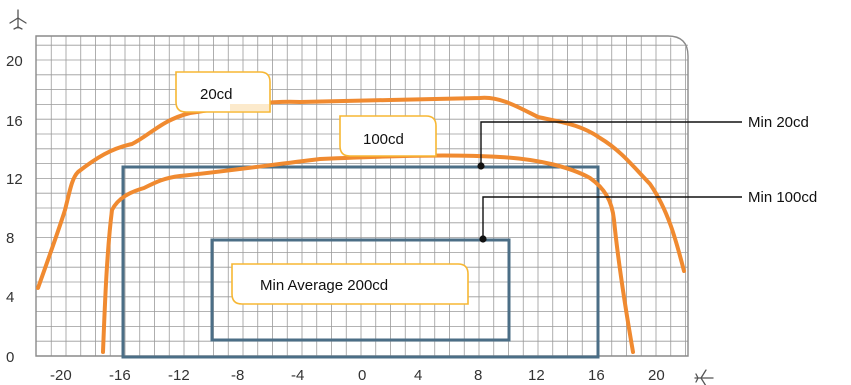 The width and height of the screenshot is (851, 385). What do you see at coordinates (216, 94) in the screenshot?
I see `label-20cd-text: 20cd` at bounding box center [216, 94].